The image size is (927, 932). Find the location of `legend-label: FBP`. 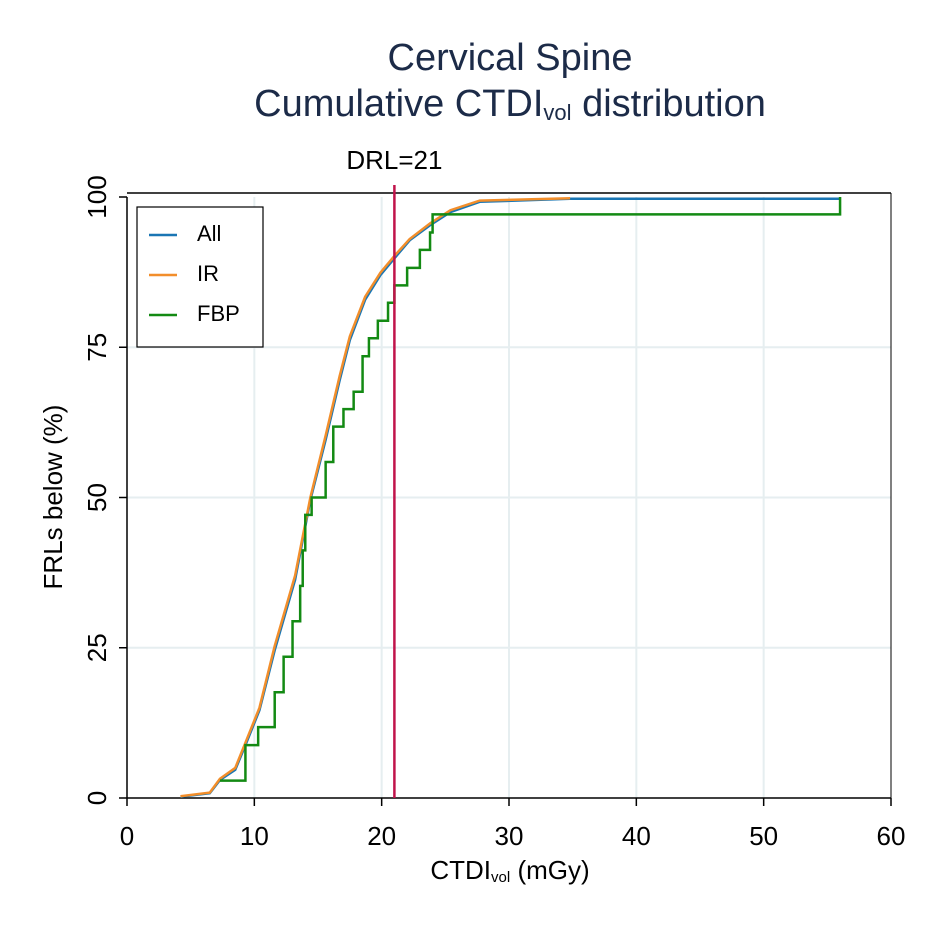

legend-label: FBP is located at coordinates (218, 313).